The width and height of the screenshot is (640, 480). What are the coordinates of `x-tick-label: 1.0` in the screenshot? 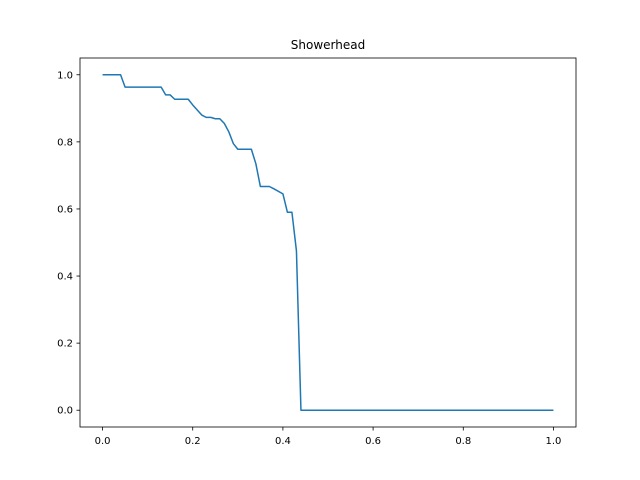 It's located at (554, 441).